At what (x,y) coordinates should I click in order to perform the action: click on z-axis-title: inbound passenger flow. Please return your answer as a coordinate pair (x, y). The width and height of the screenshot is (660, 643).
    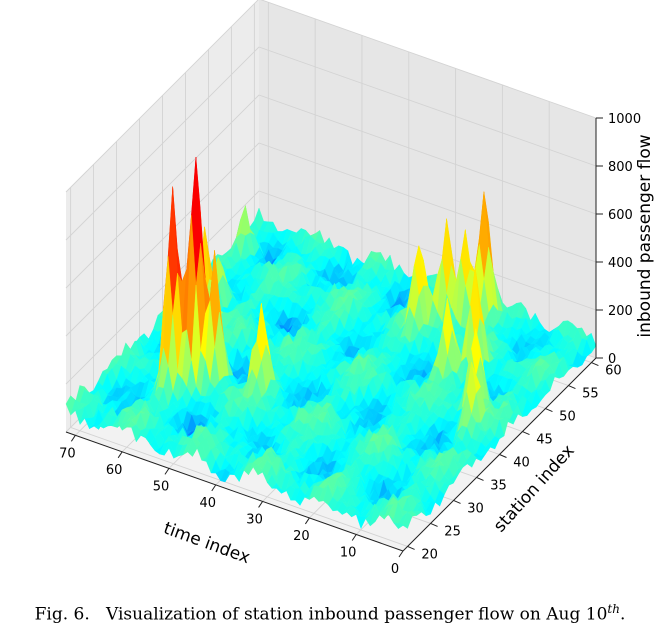
    Looking at the image, I should click on (645, 235).